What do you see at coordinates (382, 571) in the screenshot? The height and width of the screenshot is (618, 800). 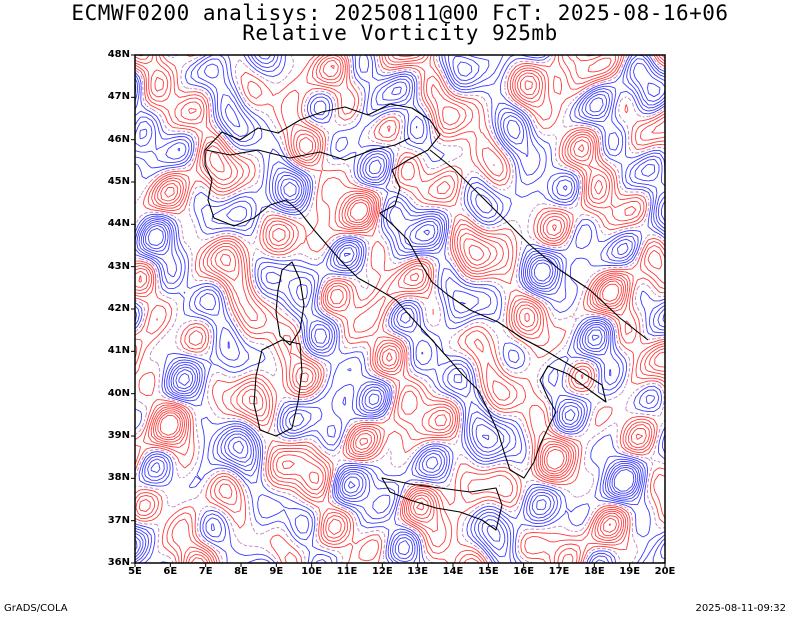 I see `longitude-label: 12E` at bounding box center [382, 571].